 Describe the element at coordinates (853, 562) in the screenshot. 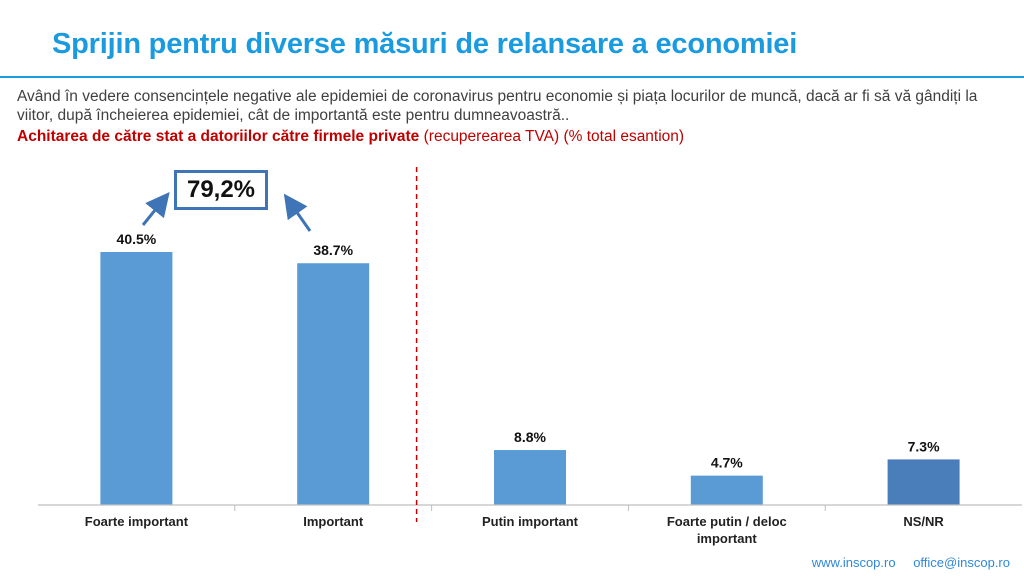

I see `footer-website: www.inscop.ro` at that location.